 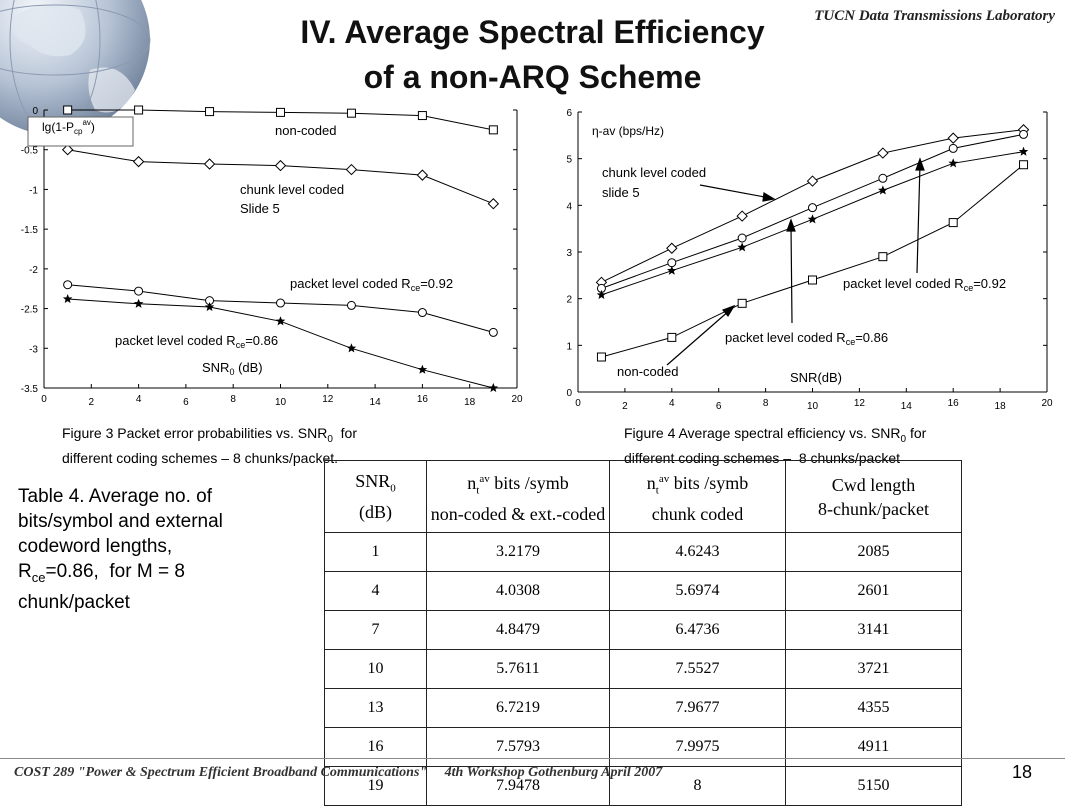 I want to click on y-tick-label: -3, so click(x=33, y=349).